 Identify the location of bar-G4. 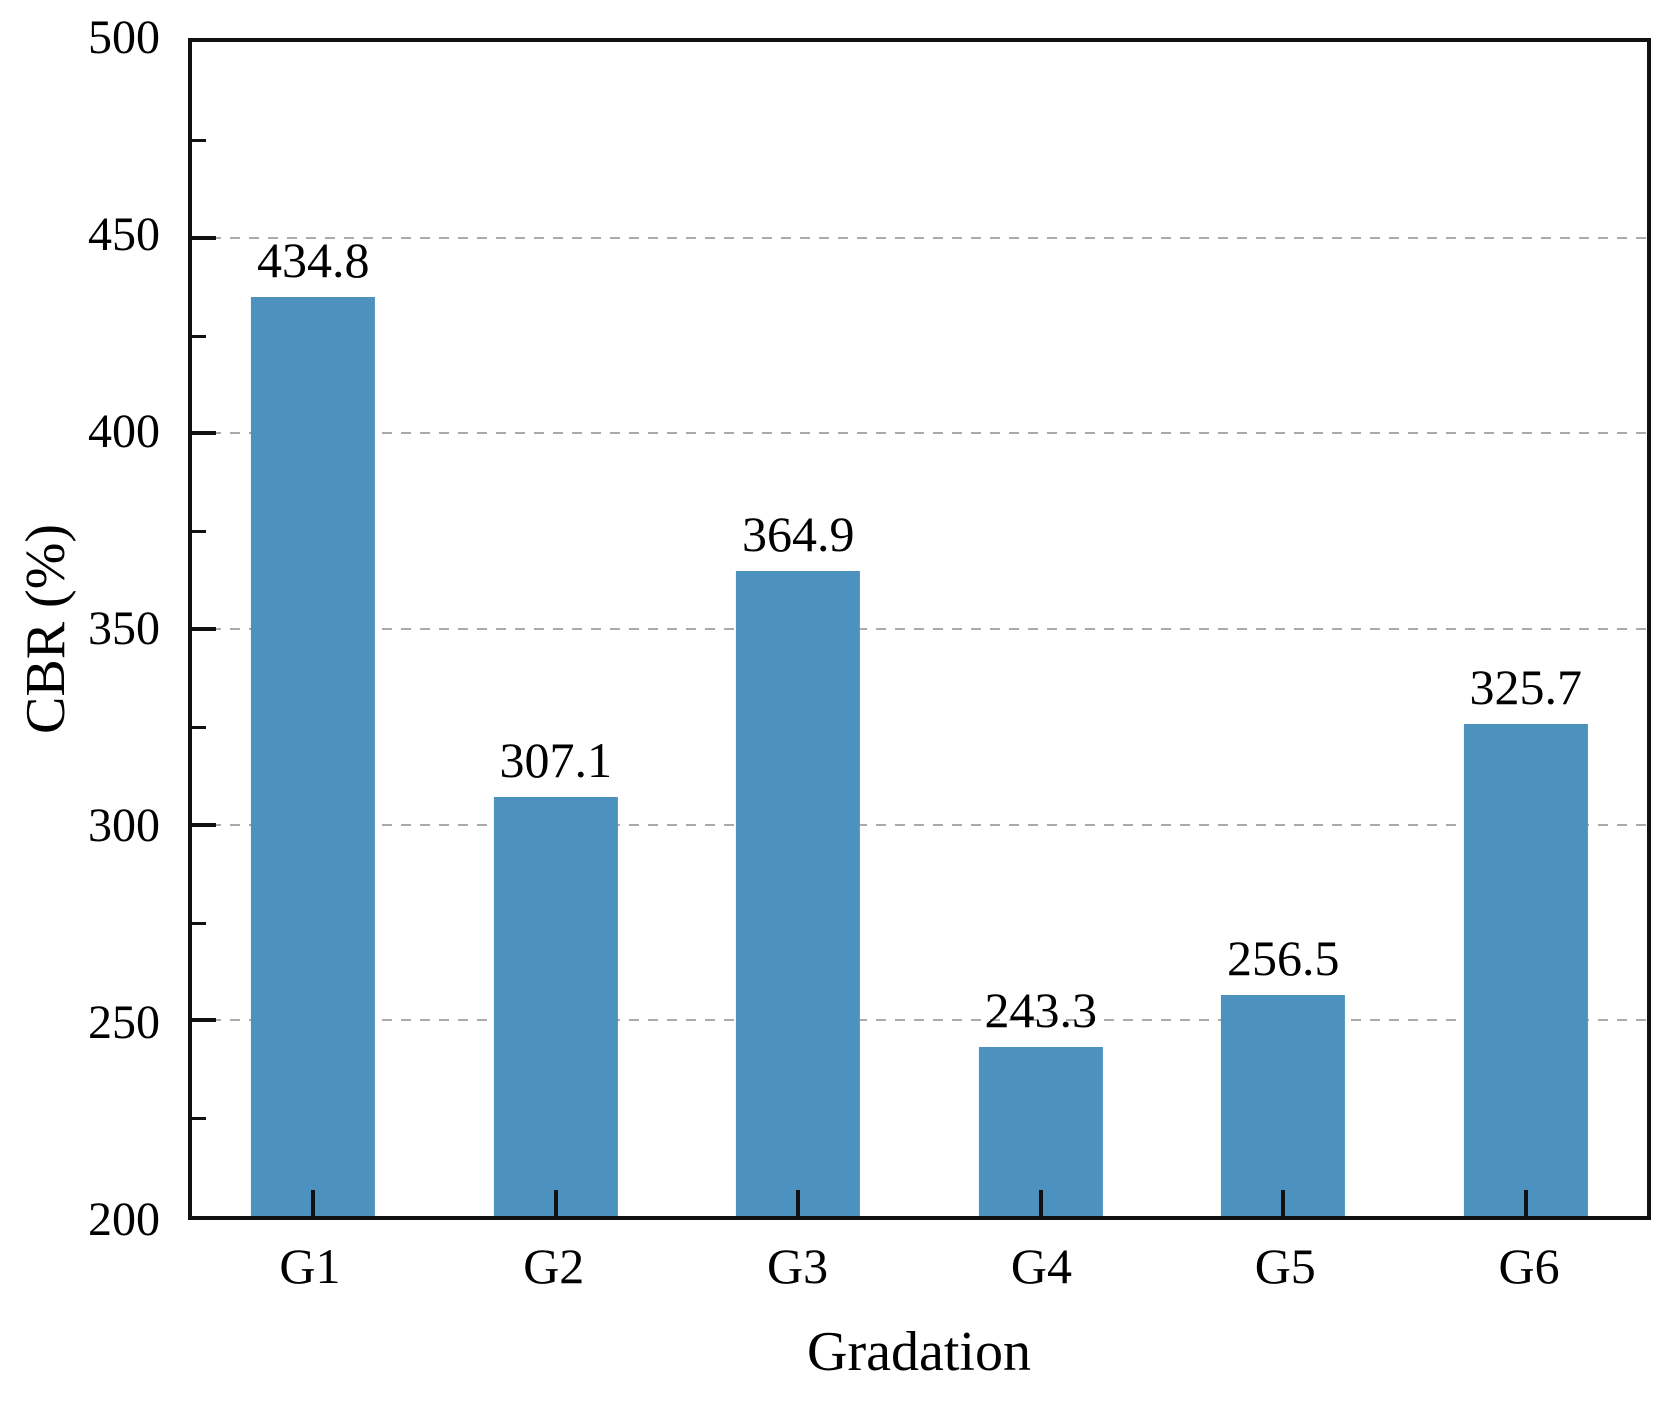
(1040, 1131).